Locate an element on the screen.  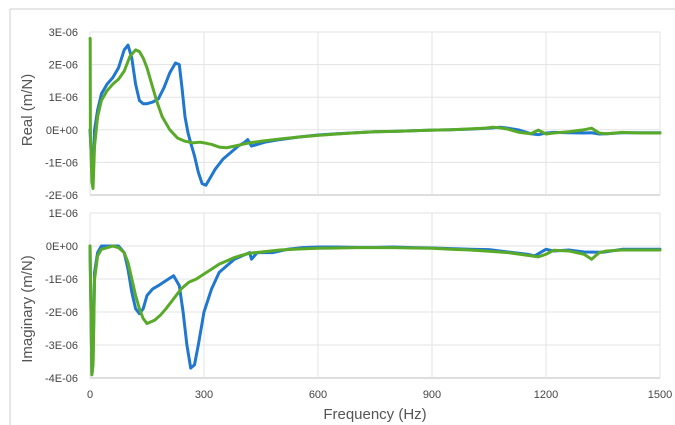
real-y-tick-label: -1E-06 is located at coordinates (61, 163).